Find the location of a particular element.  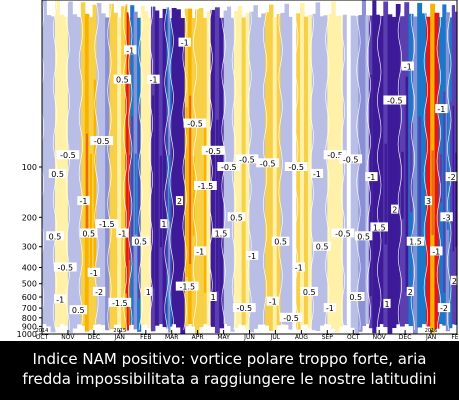

x-tick-label: MAY is located at coordinates (223, 337).